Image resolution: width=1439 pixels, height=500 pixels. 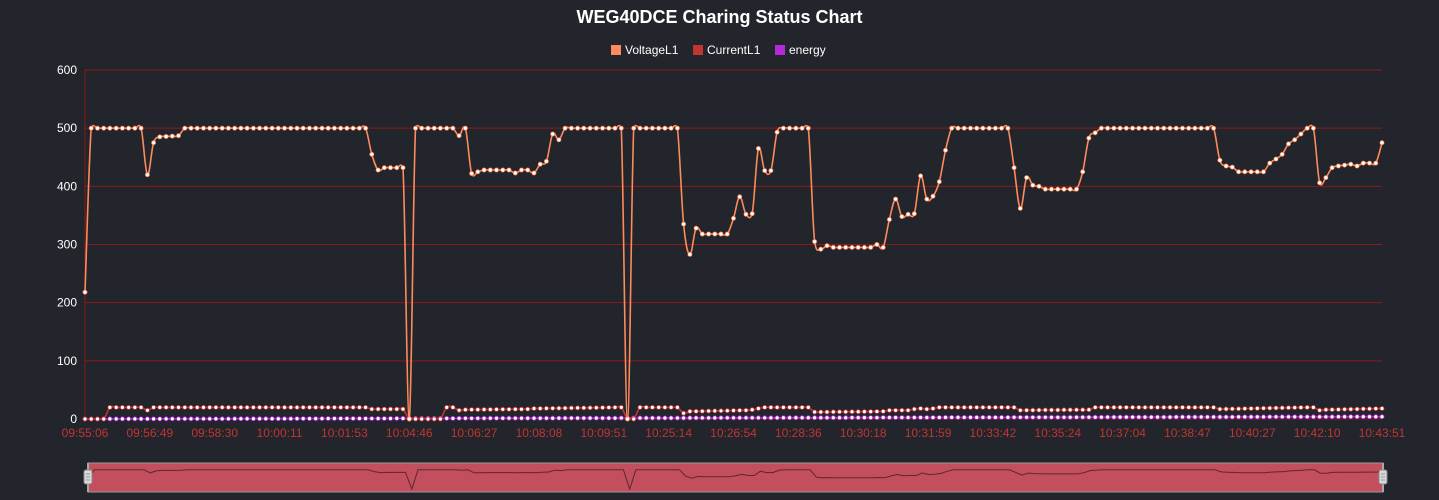 What do you see at coordinates (735, 477) in the screenshot?
I see `data-zoom-slider` at bounding box center [735, 477].